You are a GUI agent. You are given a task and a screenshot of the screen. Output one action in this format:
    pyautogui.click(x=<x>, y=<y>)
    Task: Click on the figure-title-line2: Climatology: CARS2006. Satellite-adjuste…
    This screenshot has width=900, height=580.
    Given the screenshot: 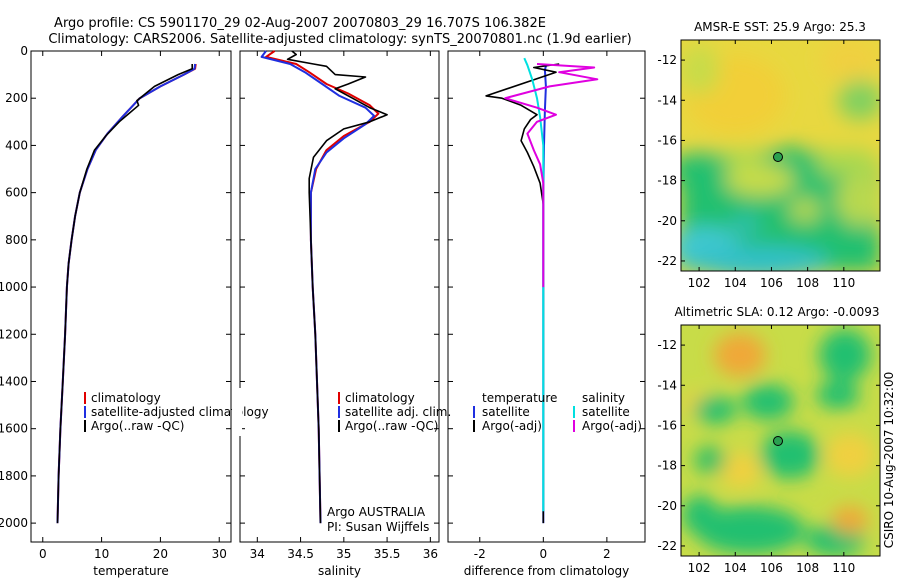 What is the action you would take?
    pyautogui.click(x=339, y=39)
    